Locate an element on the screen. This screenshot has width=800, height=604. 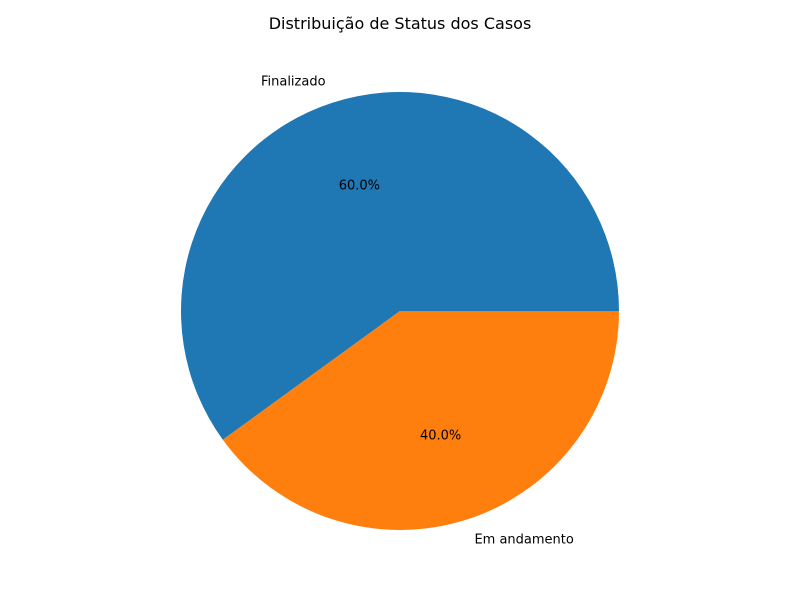
slice-percent-label: 60.0% is located at coordinates (359, 186).